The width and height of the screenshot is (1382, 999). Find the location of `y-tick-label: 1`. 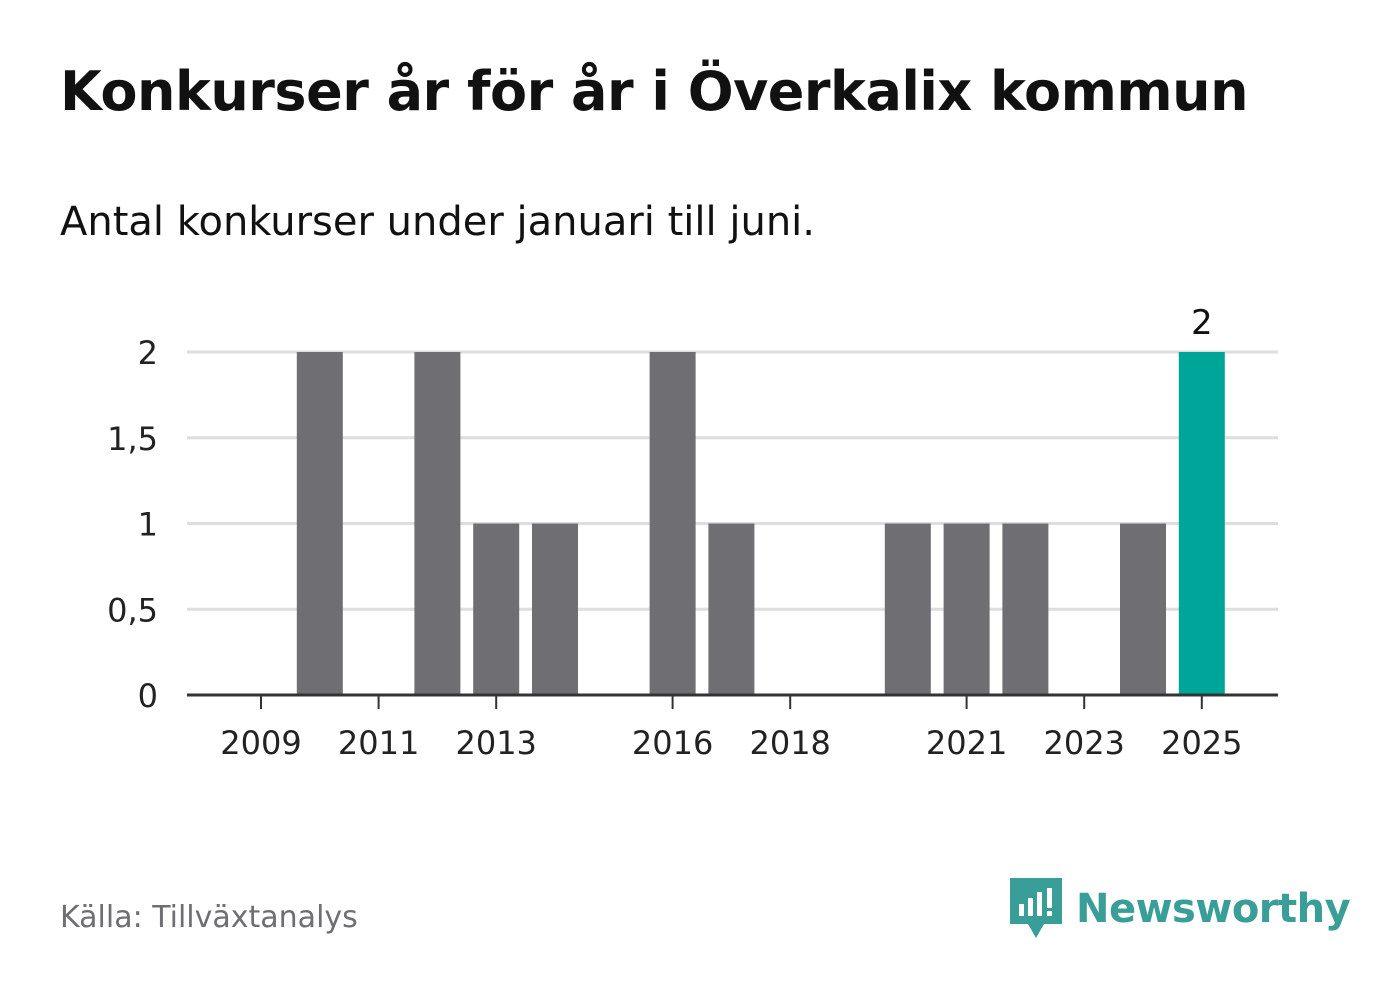

y-tick-label: 1 is located at coordinates (148, 525).